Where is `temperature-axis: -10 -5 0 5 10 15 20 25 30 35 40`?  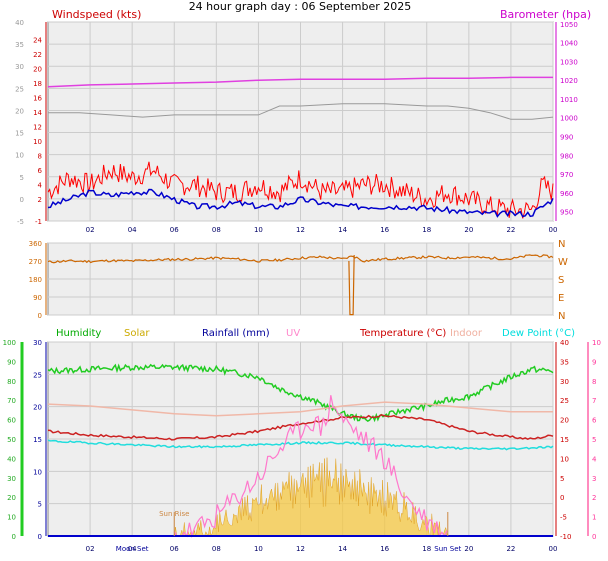 temperature-axis: -10 -5 0 5 10 15 20 25 30 35 40 is located at coordinates (563, 440).